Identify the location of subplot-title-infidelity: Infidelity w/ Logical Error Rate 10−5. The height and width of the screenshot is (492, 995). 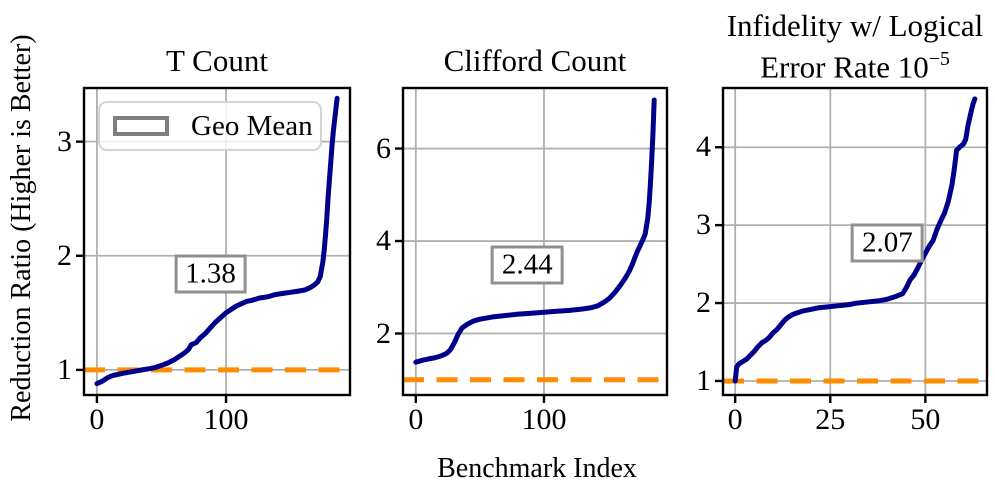
(844, 46).